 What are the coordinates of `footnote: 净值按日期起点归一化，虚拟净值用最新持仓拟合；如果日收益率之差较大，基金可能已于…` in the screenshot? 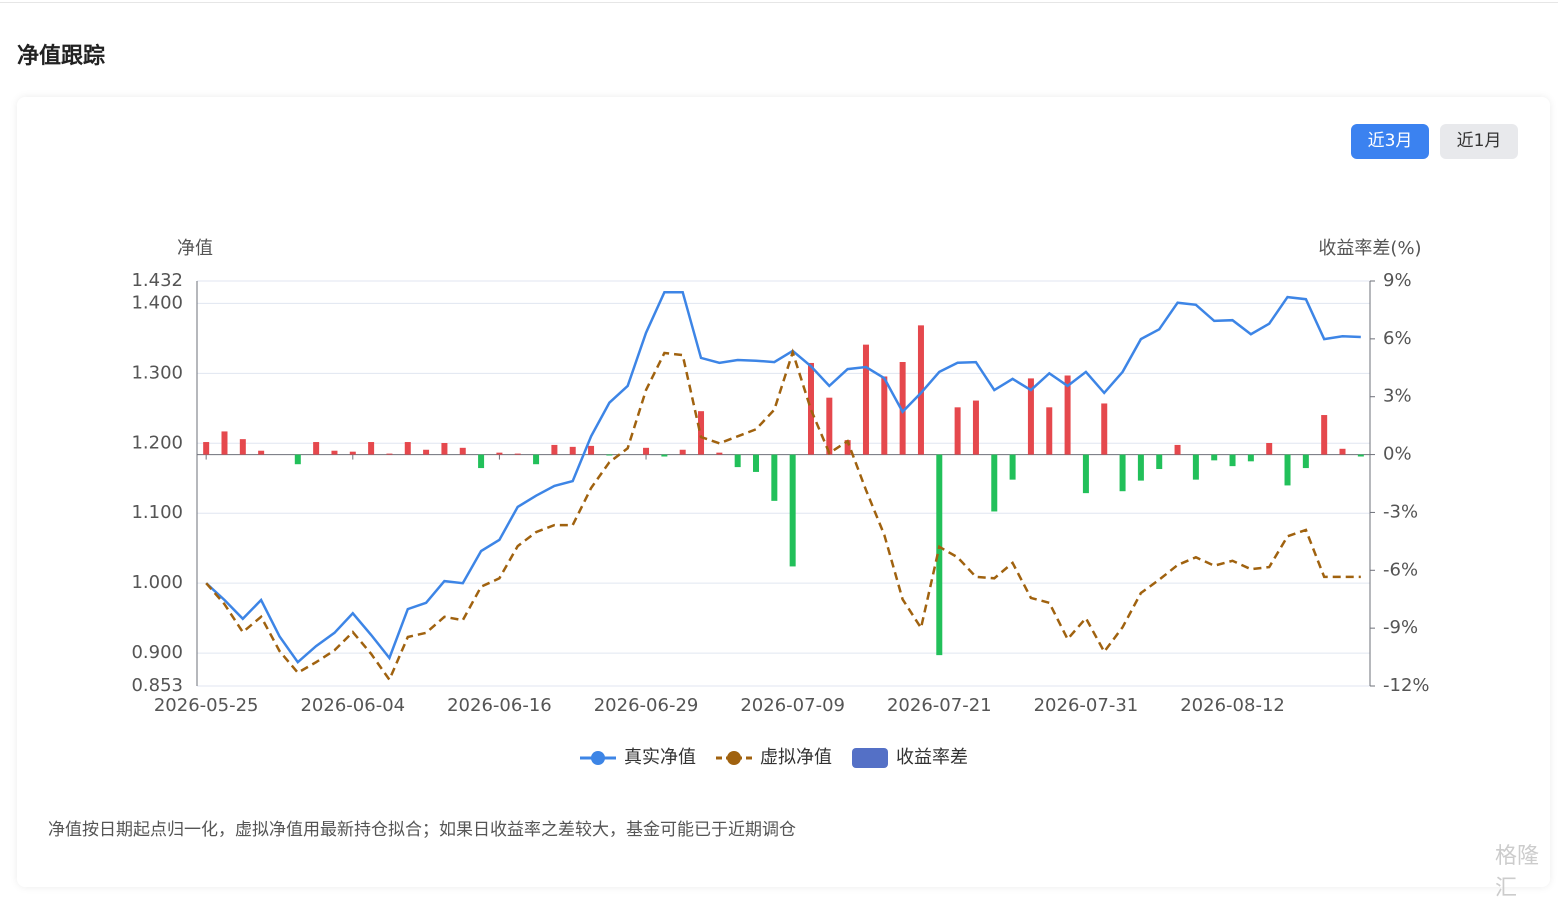 It's located at (422, 830).